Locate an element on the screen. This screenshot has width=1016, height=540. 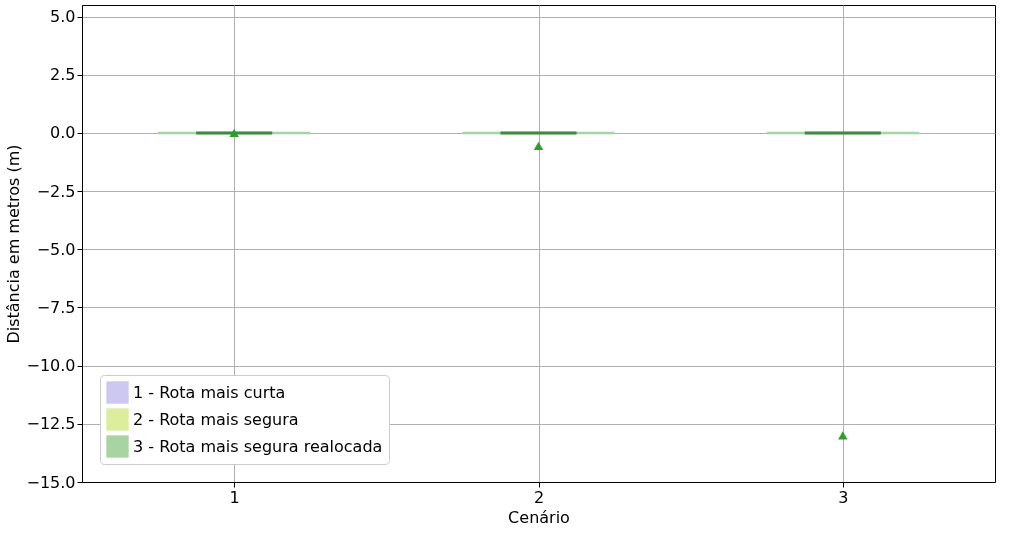
y-tick-label: −2.5 is located at coordinates (56, 191).